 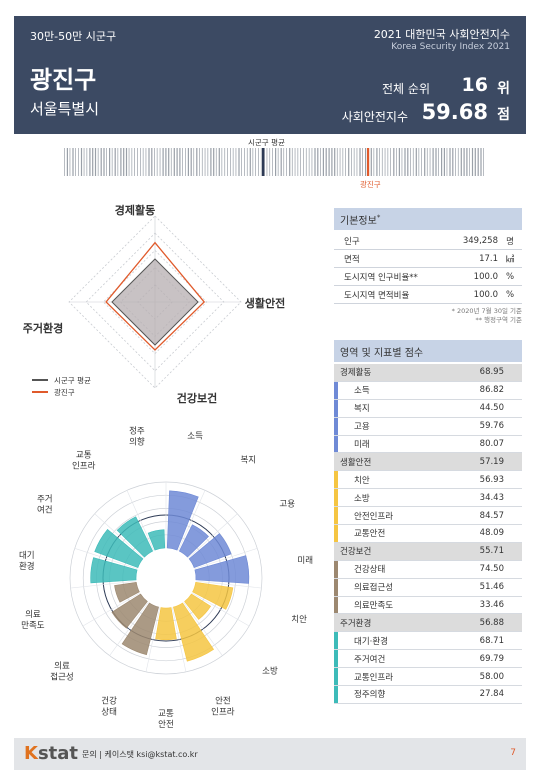 What do you see at coordinates (370, 659) in the screenshot?
I see `score-label: 주거여건` at bounding box center [370, 659].